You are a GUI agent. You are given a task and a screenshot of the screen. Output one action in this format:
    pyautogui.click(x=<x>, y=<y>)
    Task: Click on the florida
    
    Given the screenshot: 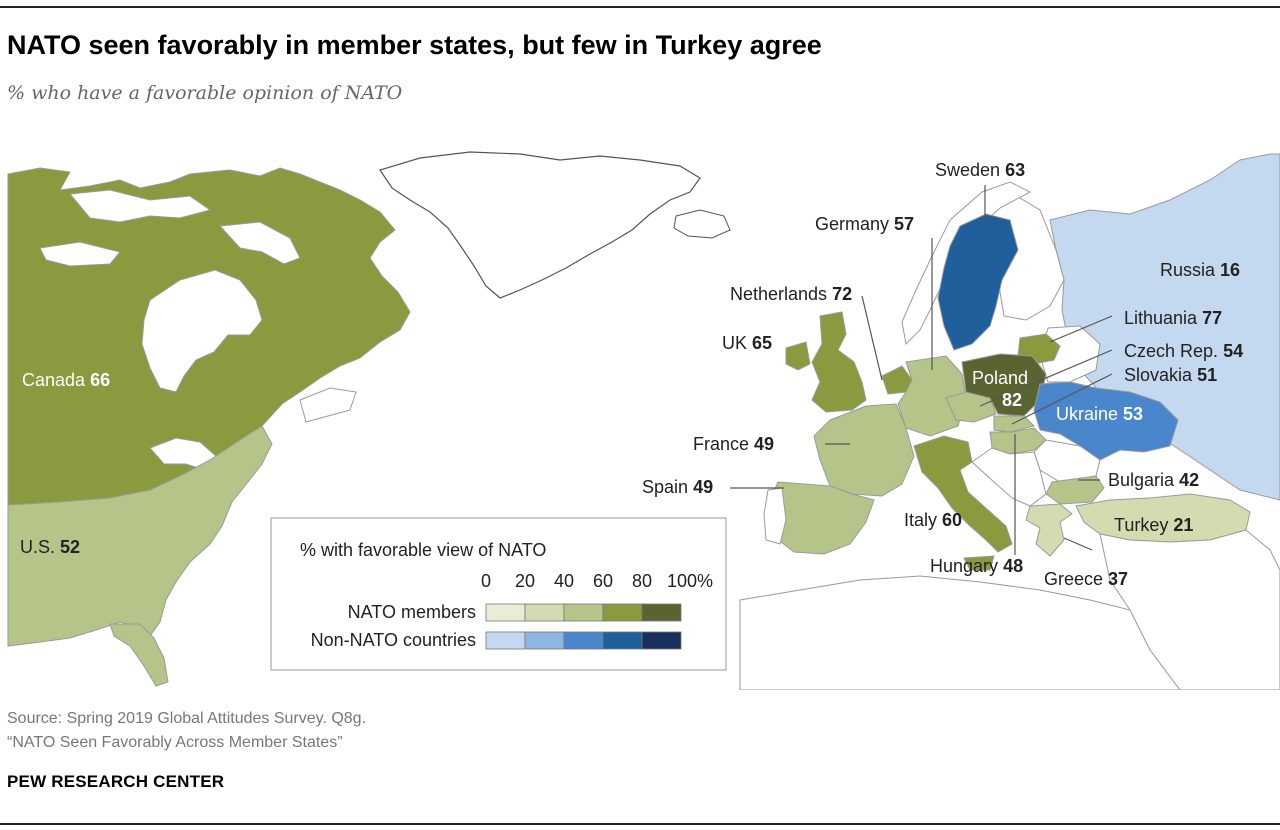 What is the action you would take?
    pyautogui.click(x=139, y=655)
    